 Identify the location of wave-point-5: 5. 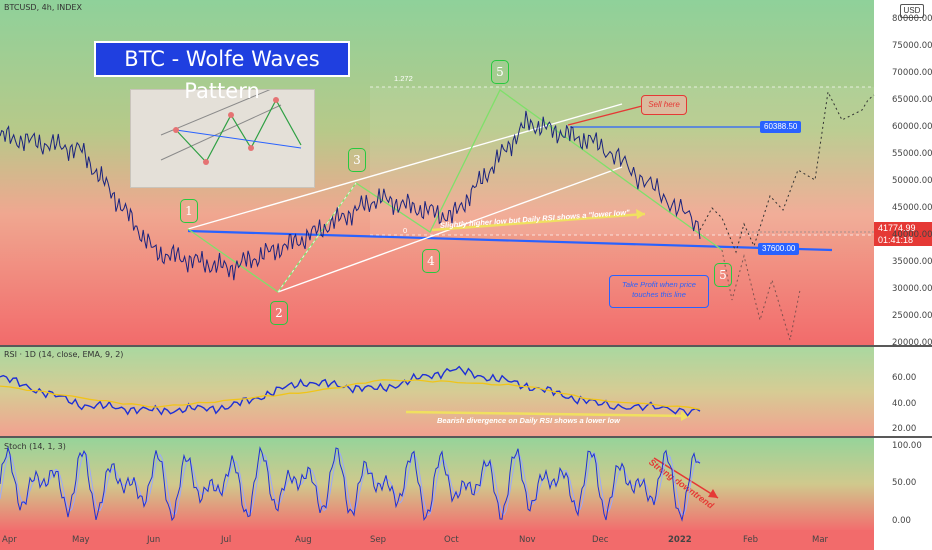
(500, 72).